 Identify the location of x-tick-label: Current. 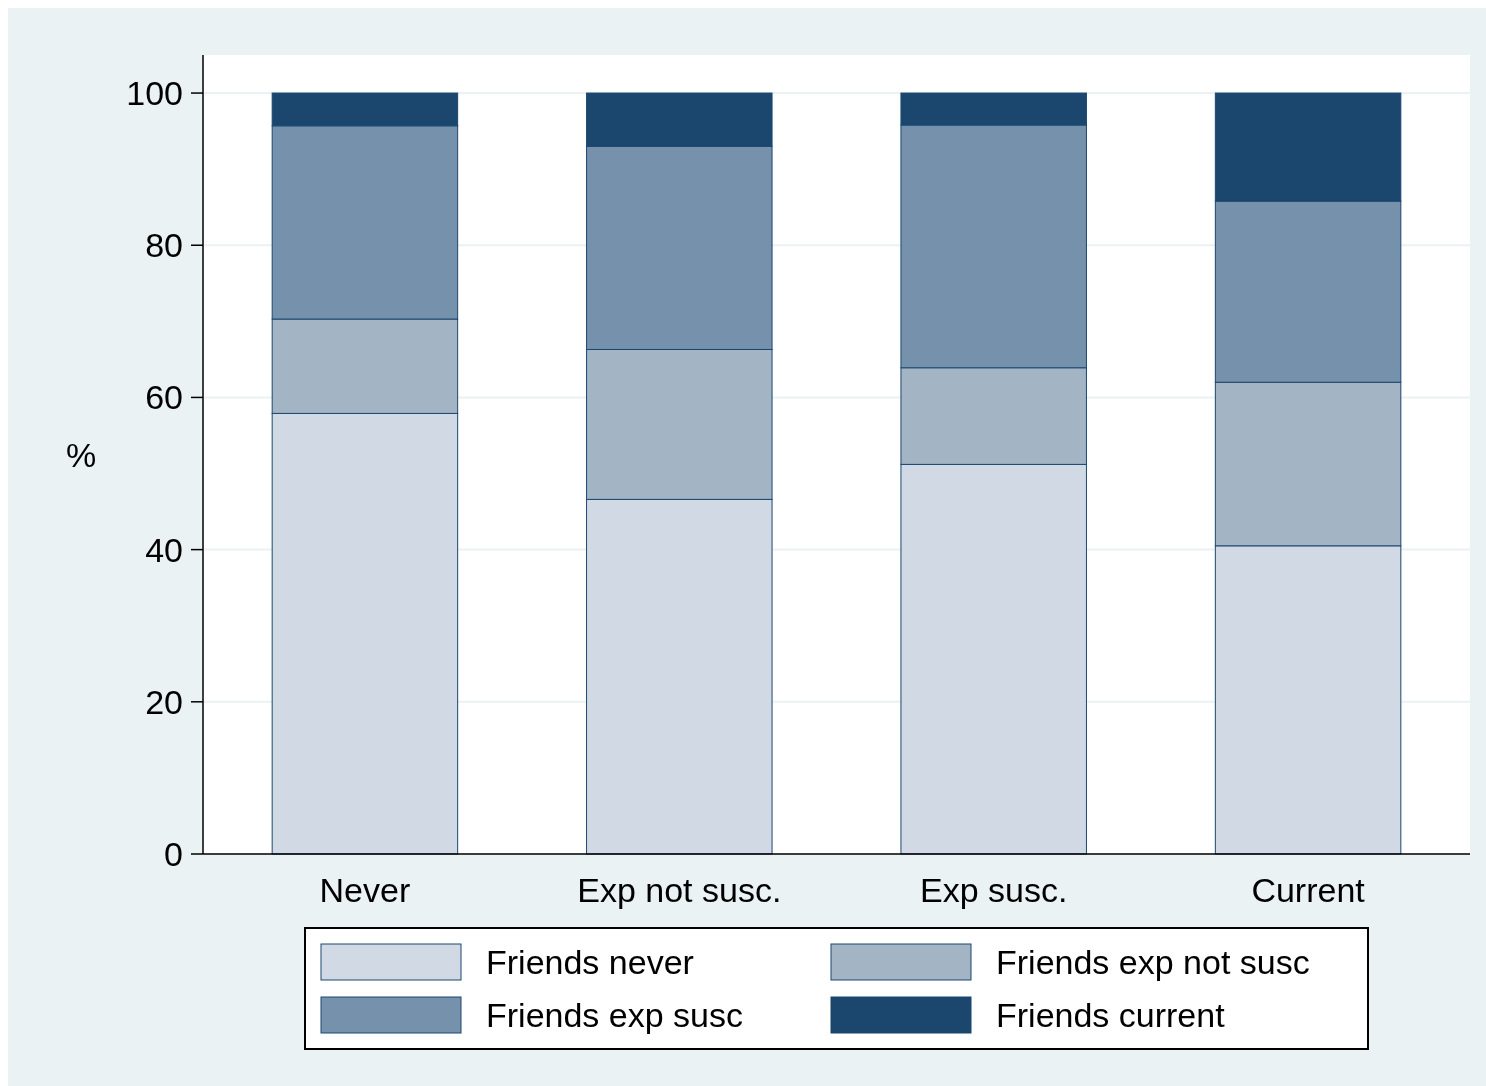
(1308, 890).